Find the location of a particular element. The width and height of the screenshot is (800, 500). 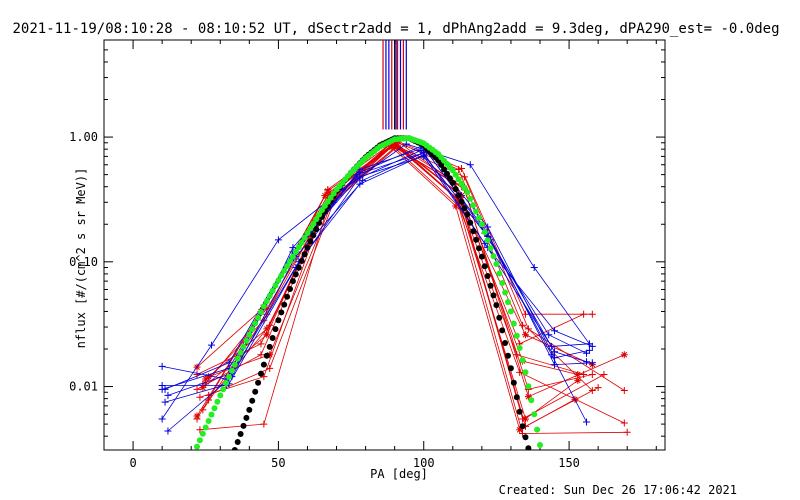

y-tick-label: 1.00 is located at coordinates (83, 137).